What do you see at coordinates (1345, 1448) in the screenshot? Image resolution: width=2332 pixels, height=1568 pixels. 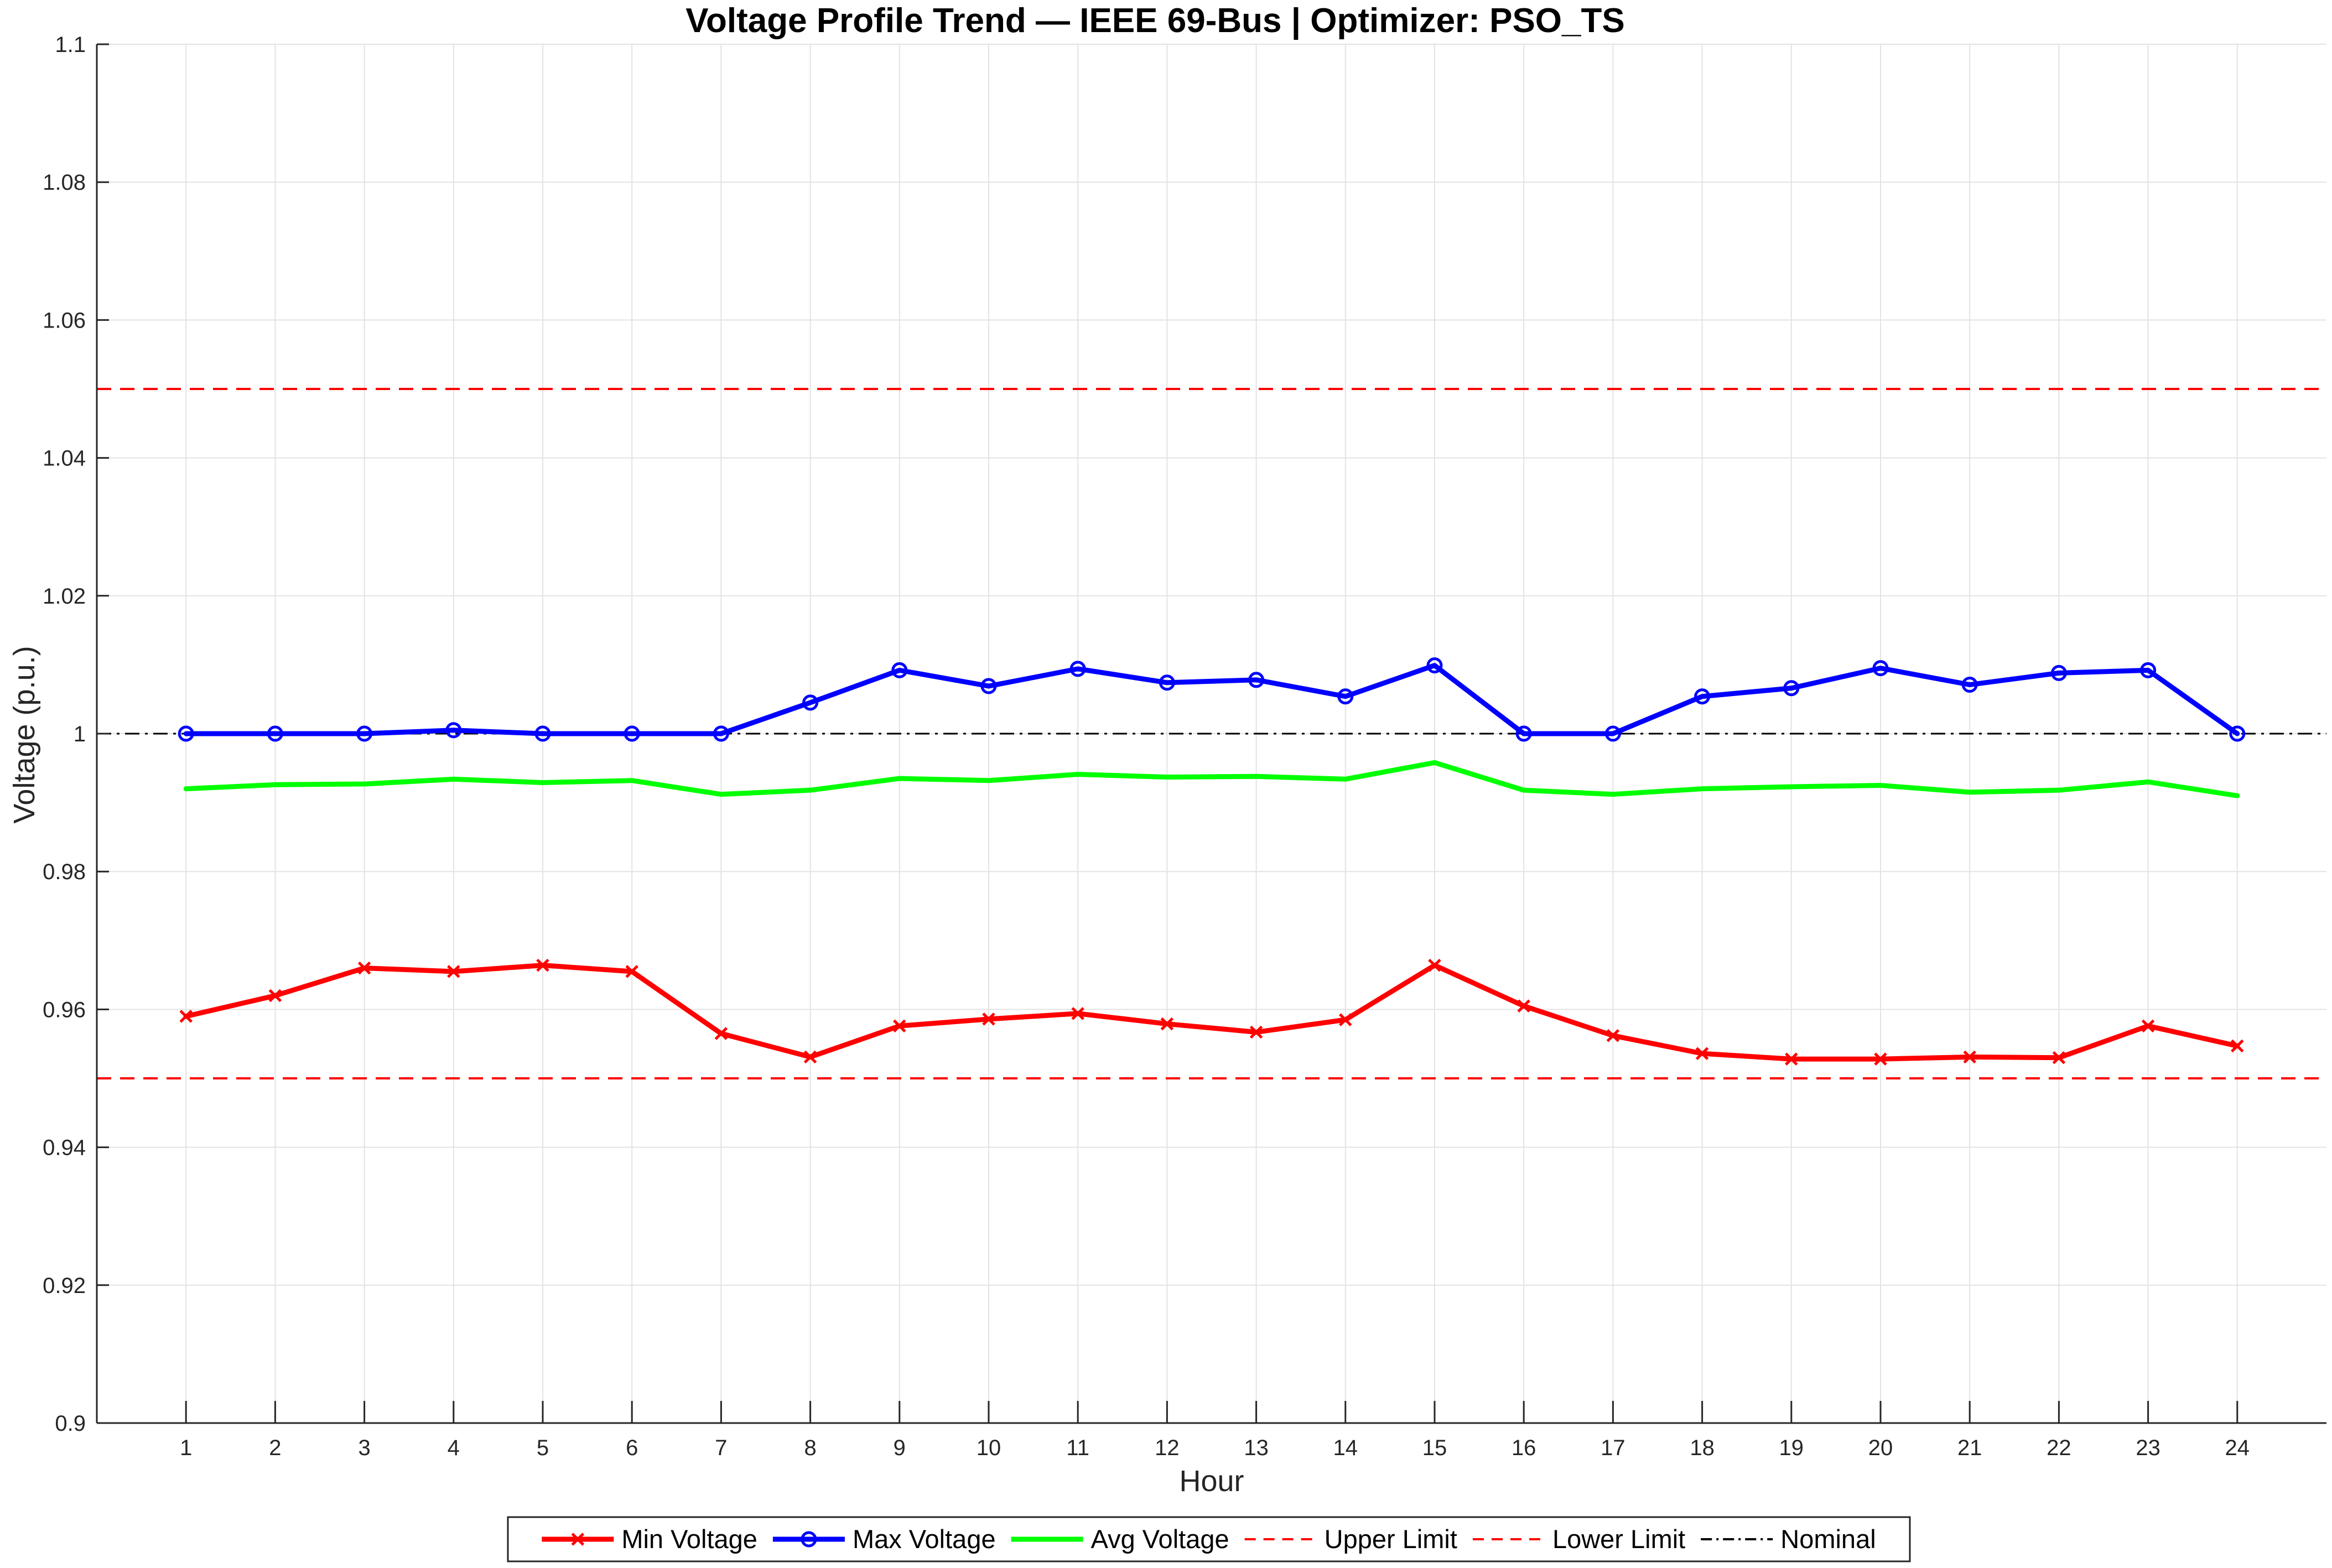 I see `x-tick-label: 14` at bounding box center [1345, 1448].